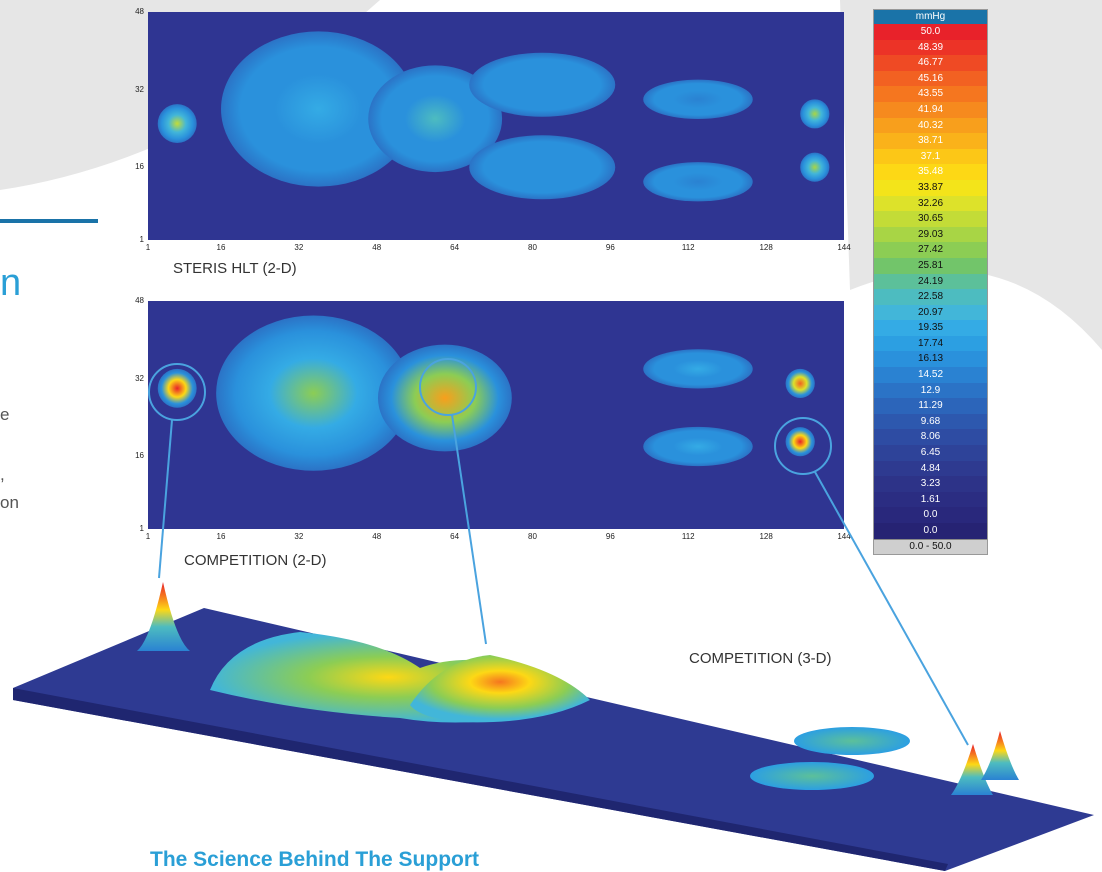 The width and height of the screenshot is (1102, 872). What do you see at coordinates (930, 78) in the screenshot?
I see `legend-entry: 45.16` at bounding box center [930, 78].